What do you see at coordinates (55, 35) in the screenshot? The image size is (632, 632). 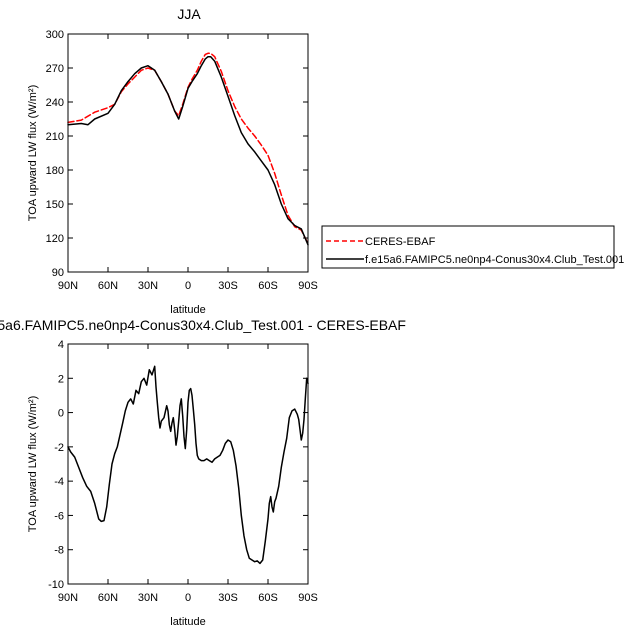 I see `top-ytick-label: 300` at bounding box center [55, 35].